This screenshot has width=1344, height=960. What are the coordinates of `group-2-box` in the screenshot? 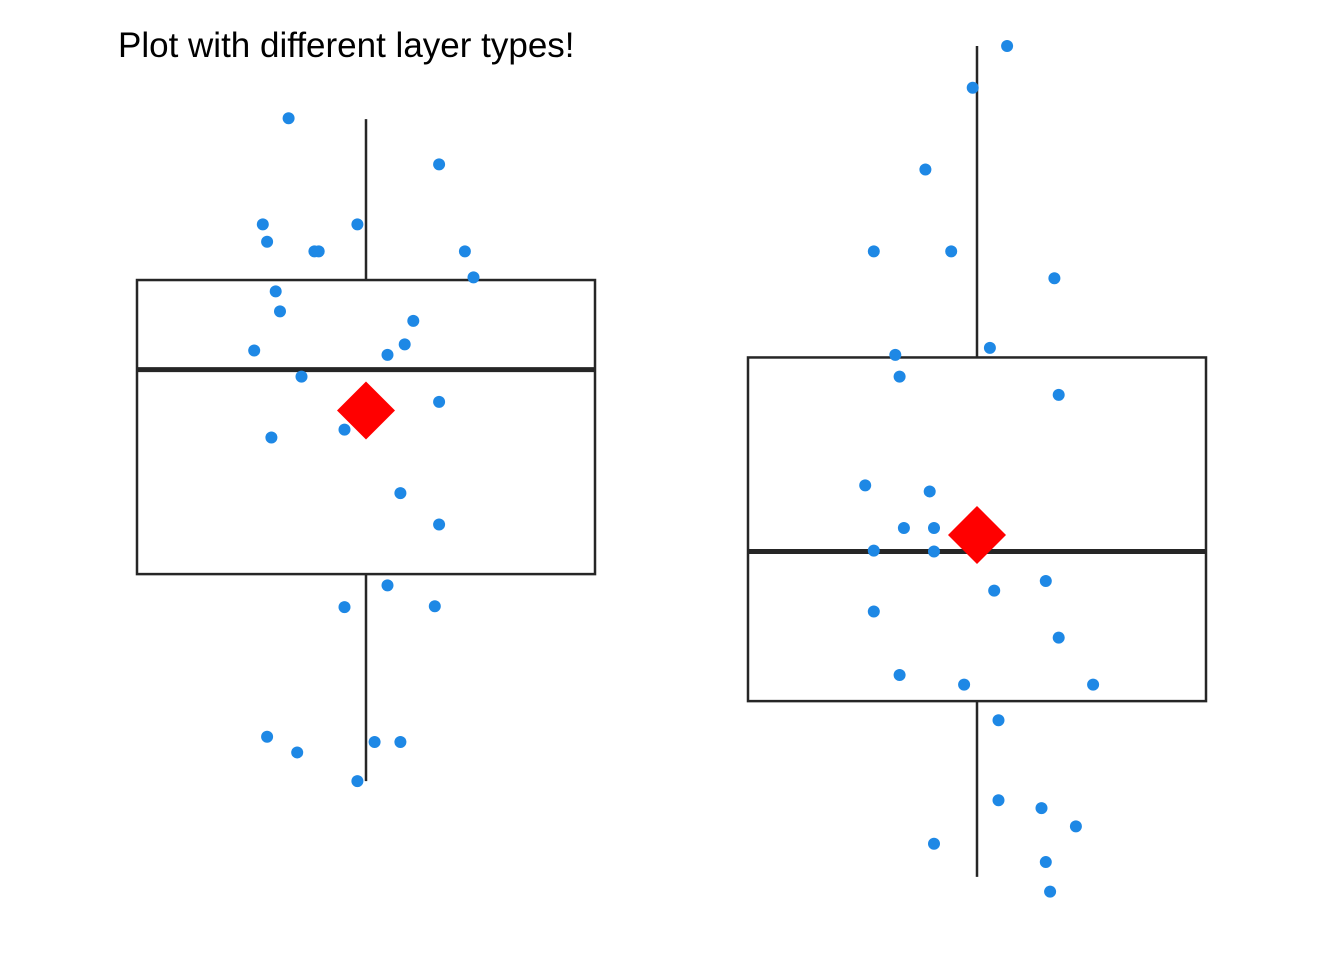 It's located at (977, 529).